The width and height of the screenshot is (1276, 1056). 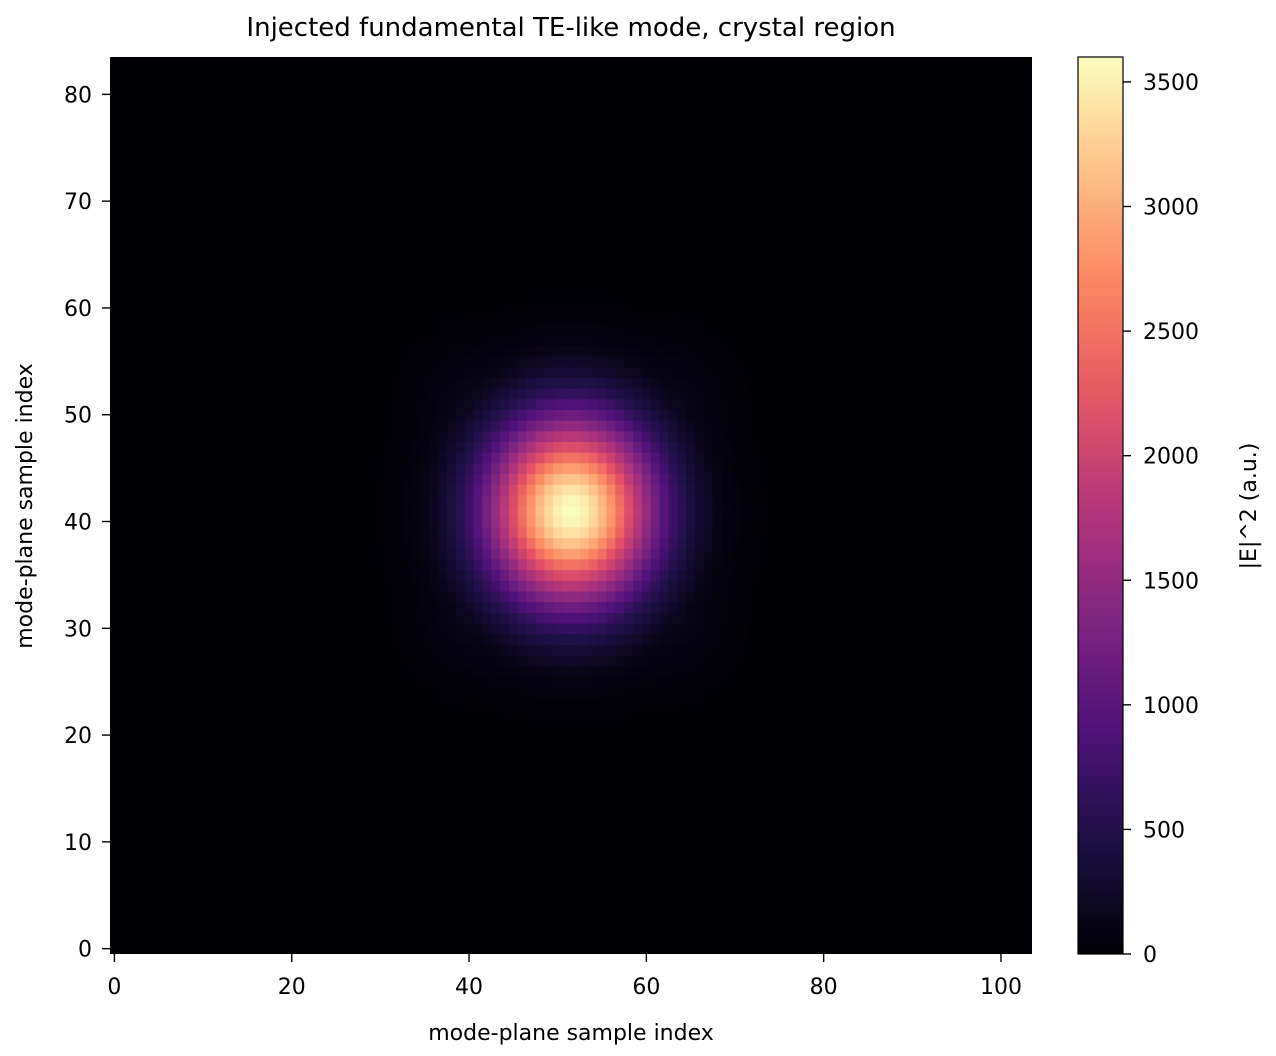 I want to click on y-tick-label: 80, so click(x=78, y=95).